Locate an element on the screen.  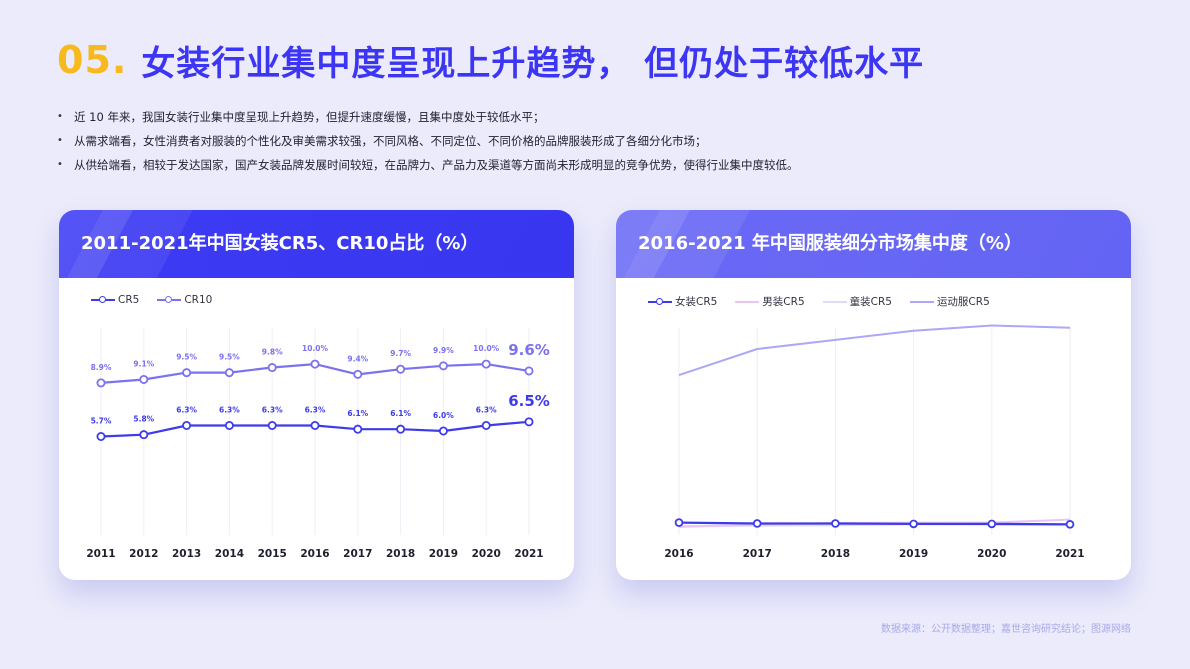
data-label: 6.0% is located at coordinates (443, 415).